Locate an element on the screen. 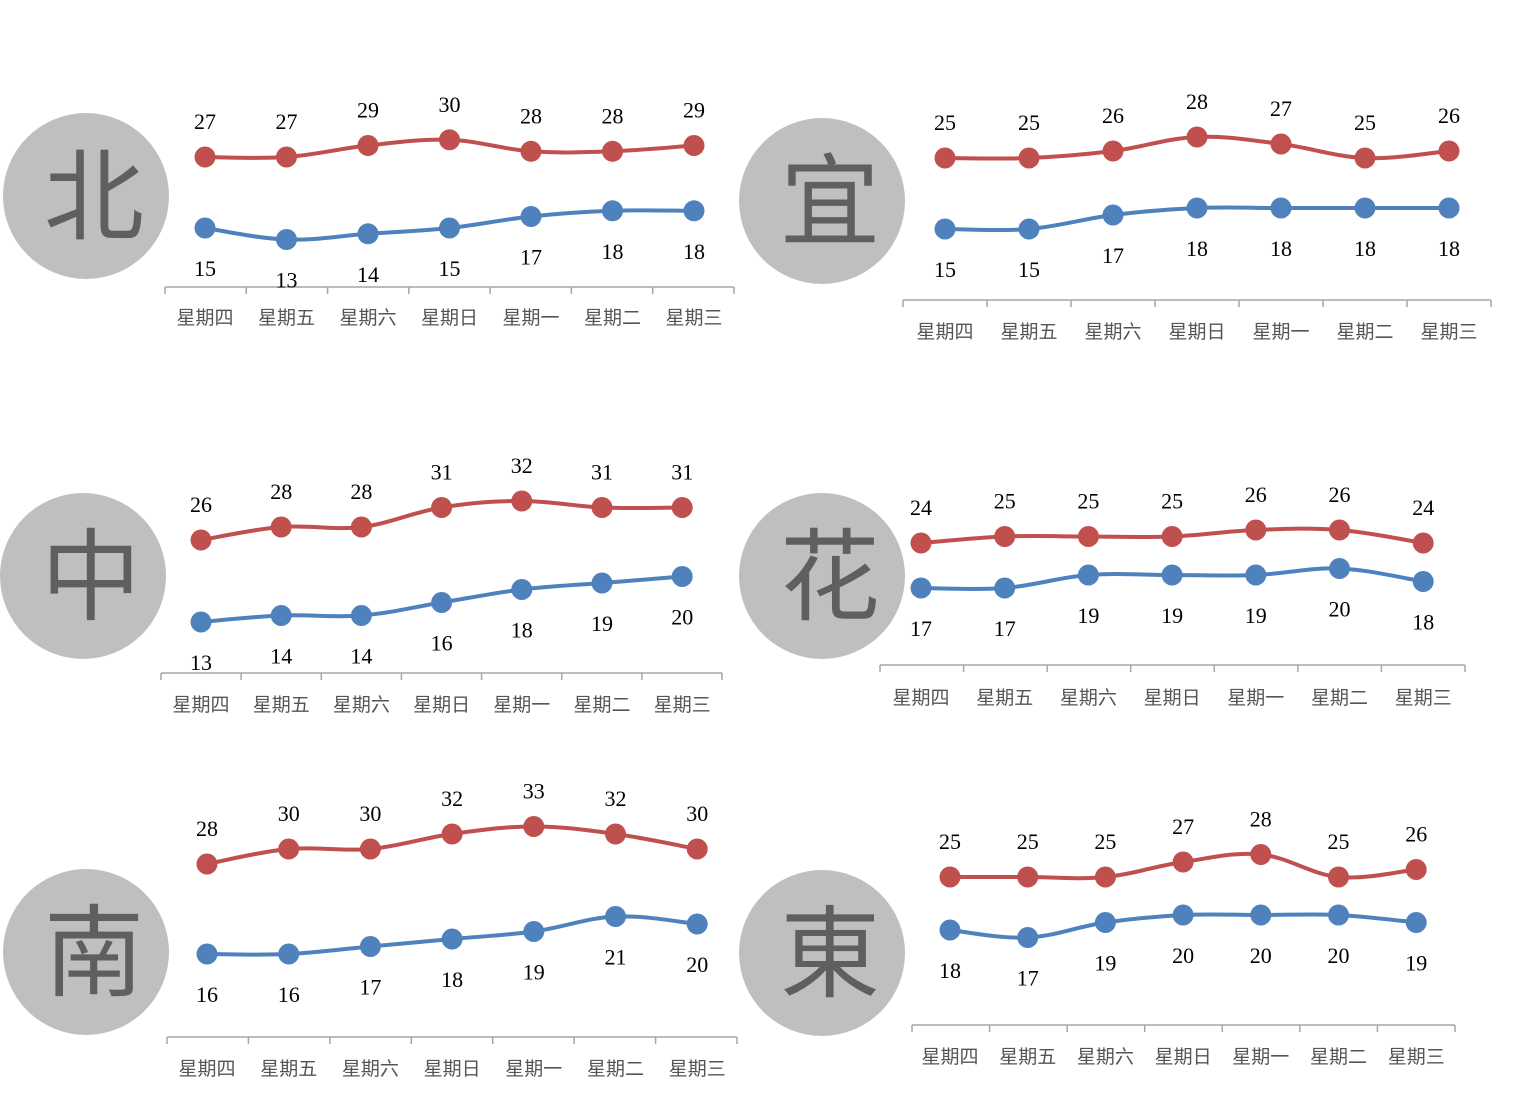 The image size is (1522, 1106). x-tick-label: 星期五 is located at coordinates (1027, 1057).